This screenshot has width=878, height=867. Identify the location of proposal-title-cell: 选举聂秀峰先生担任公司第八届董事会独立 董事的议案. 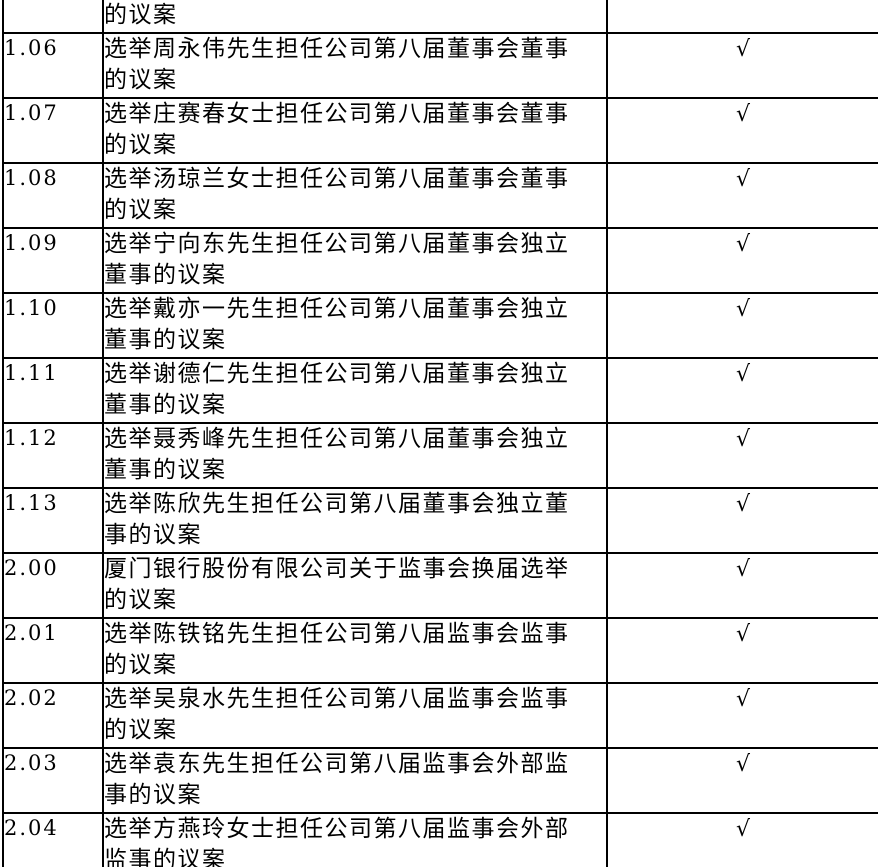
(355, 455).